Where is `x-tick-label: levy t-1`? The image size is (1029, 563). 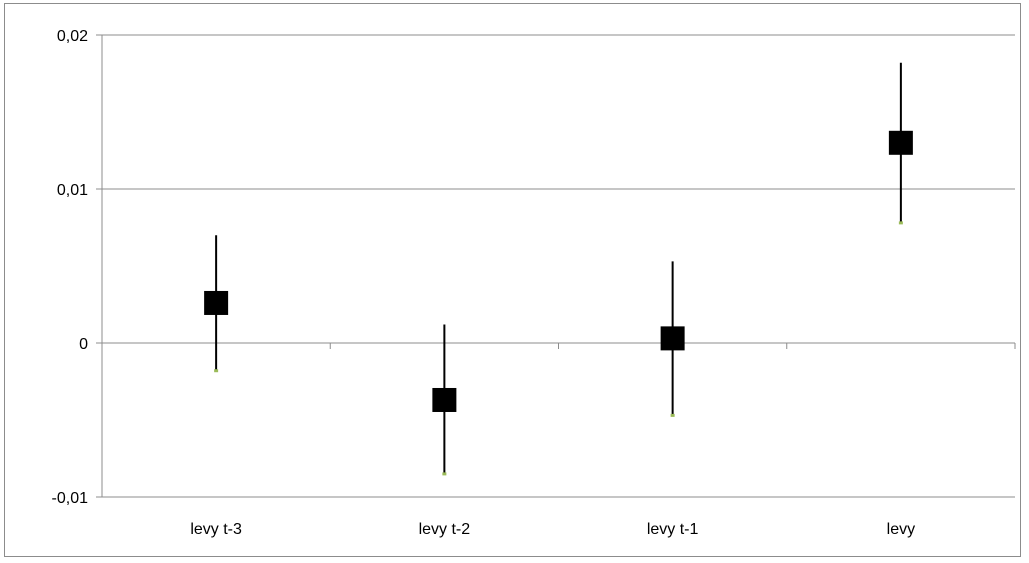
x-tick-label: levy t-1 is located at coordinates (673, 529).